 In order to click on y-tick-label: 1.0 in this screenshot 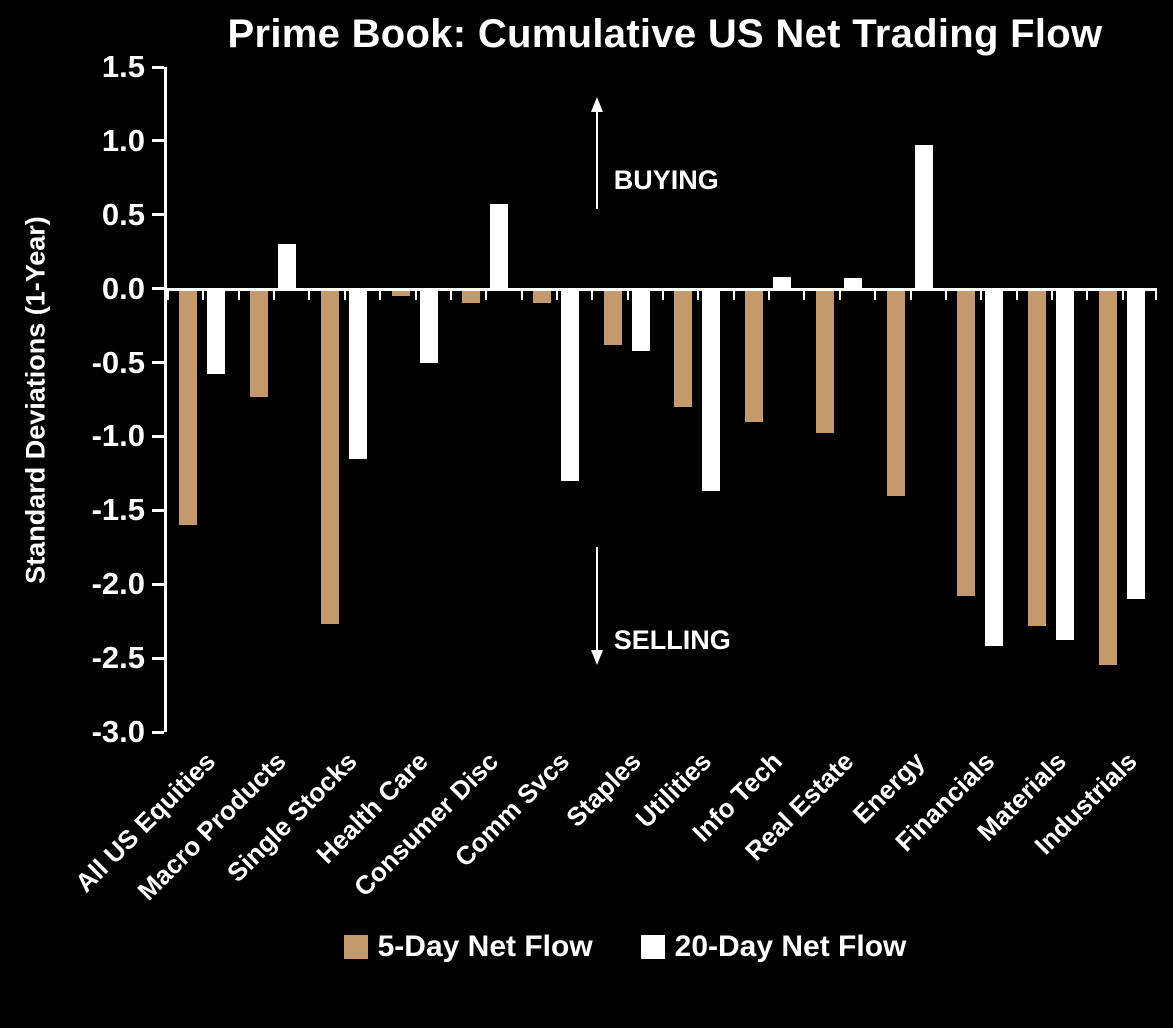, I will do `click(123, 140)`.